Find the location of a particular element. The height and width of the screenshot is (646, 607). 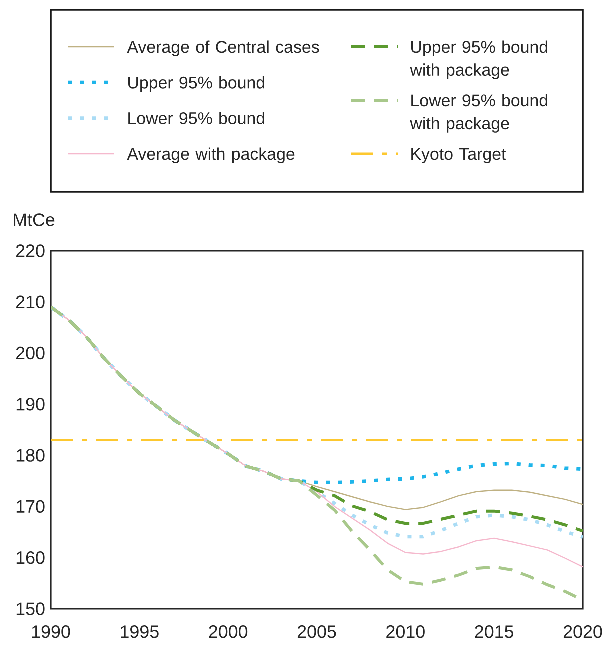

x-tick-label: 2005 is located at coordinates (317, 632).